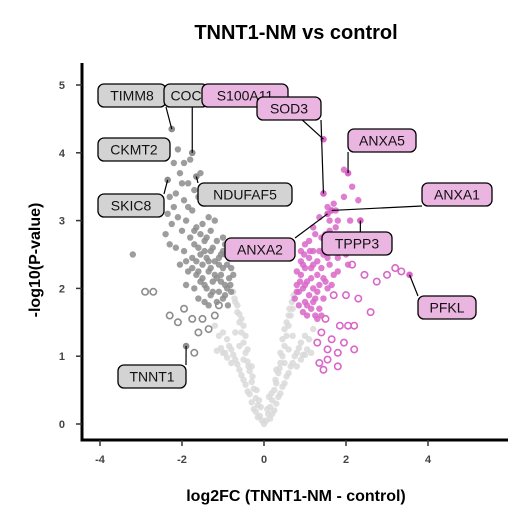  What do you see at coordinates (133, 198) in the screenshot?
I see `gene-label-skic8: SKIC8` at bounding box center [133, 198].